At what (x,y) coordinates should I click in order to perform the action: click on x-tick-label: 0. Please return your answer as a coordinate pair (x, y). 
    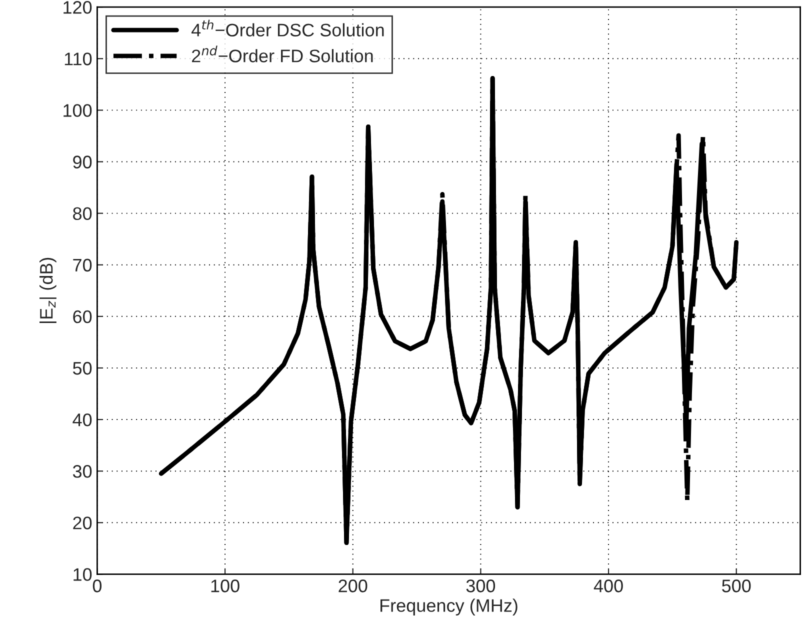
    Looking at the image, I should click on (97, 586).